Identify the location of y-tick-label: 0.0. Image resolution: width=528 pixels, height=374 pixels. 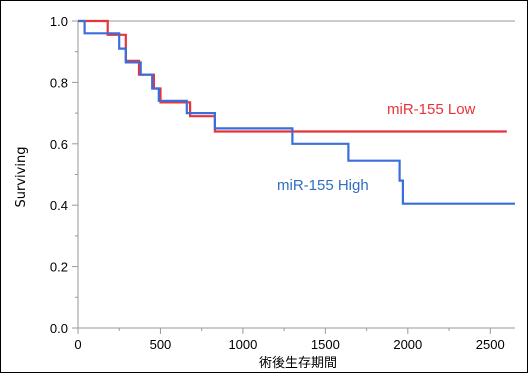
(59, 328).